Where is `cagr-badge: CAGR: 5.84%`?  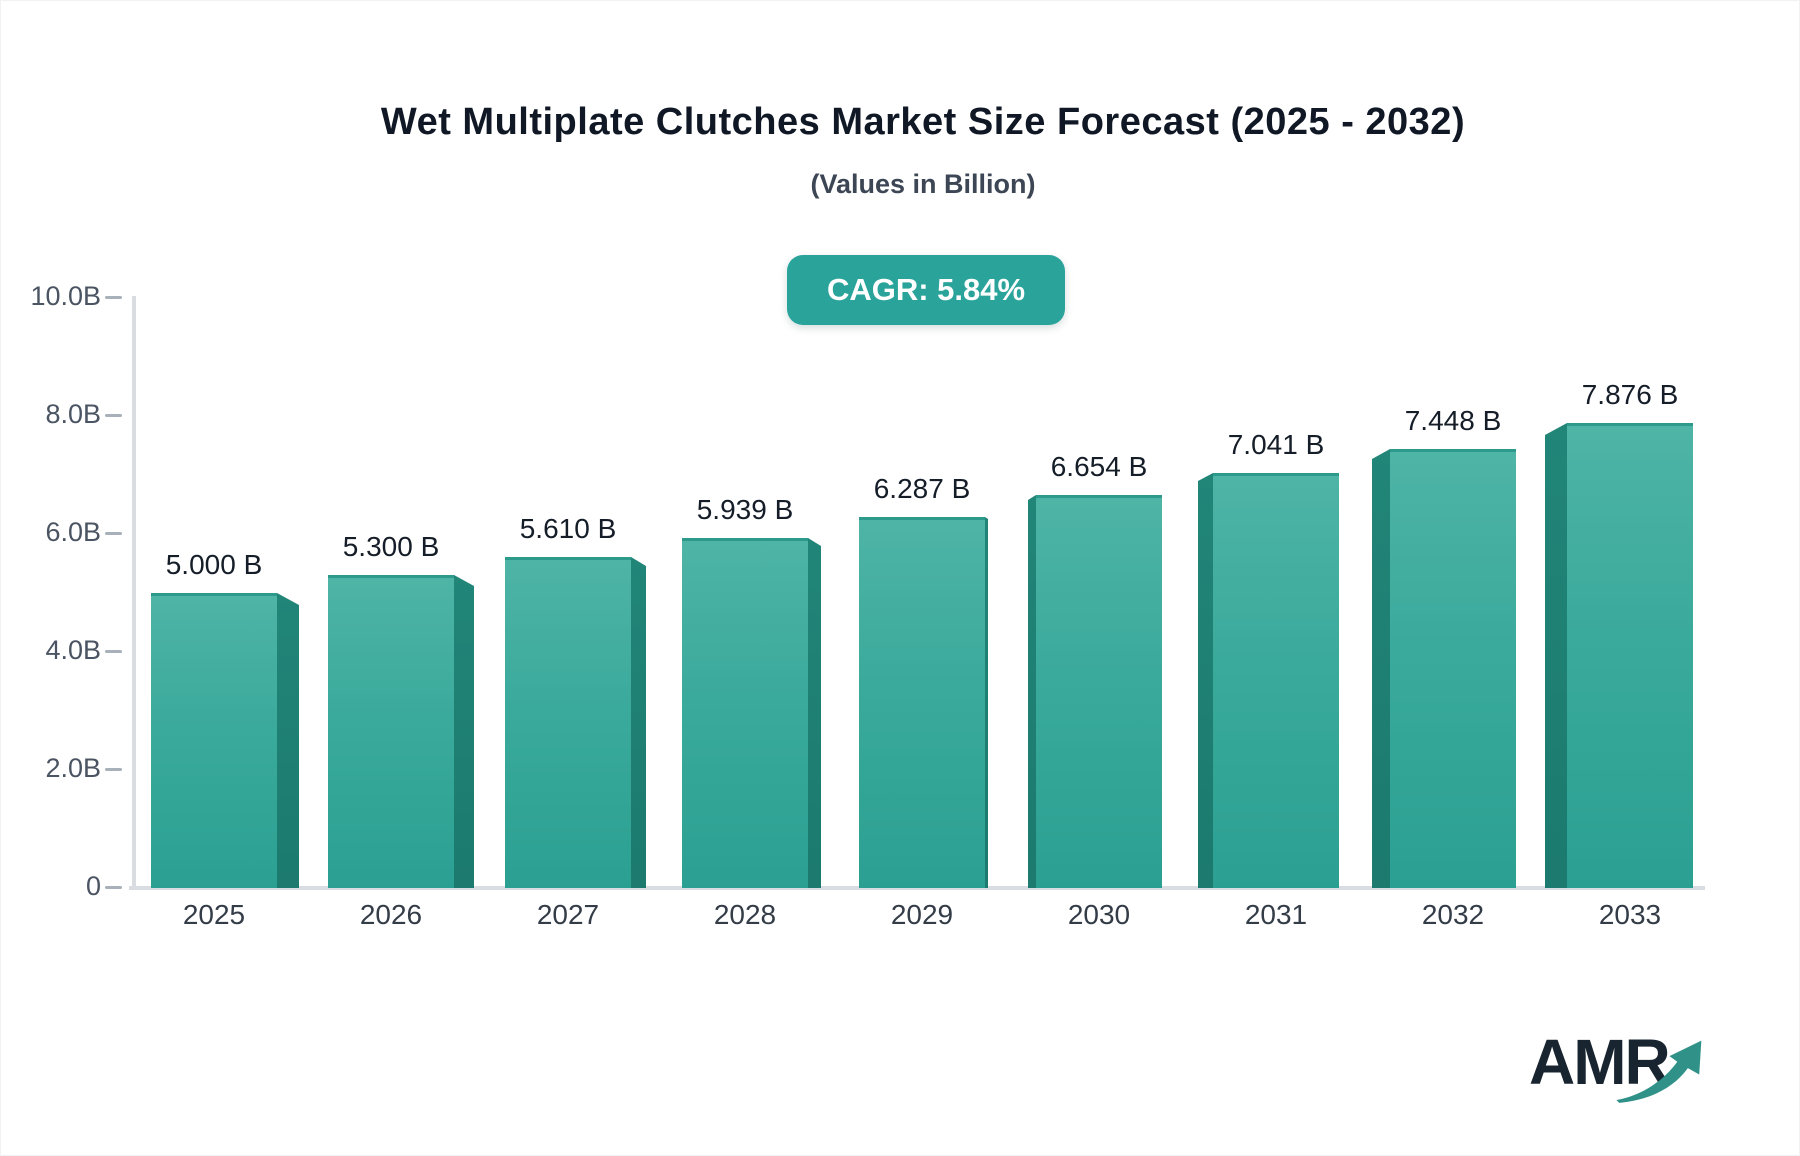 cagr-badge: CAGR: 5.84% is located at coordinates (926, 290).